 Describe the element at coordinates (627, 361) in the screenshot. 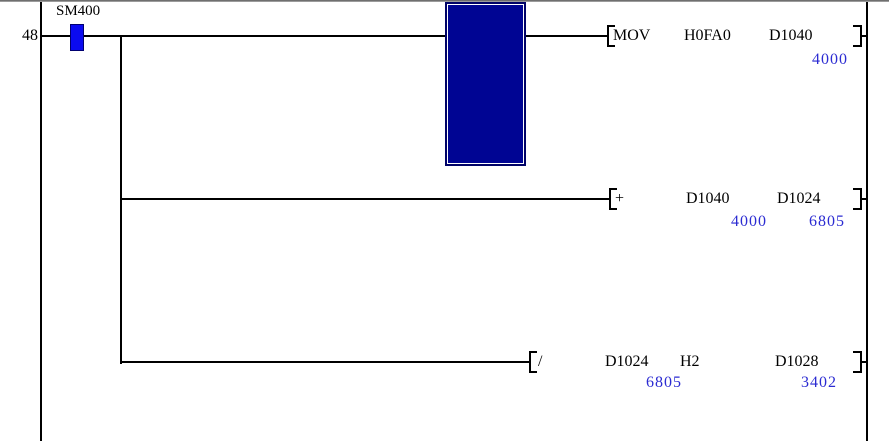

I see `operand-div-dividend: D1024` at that location.